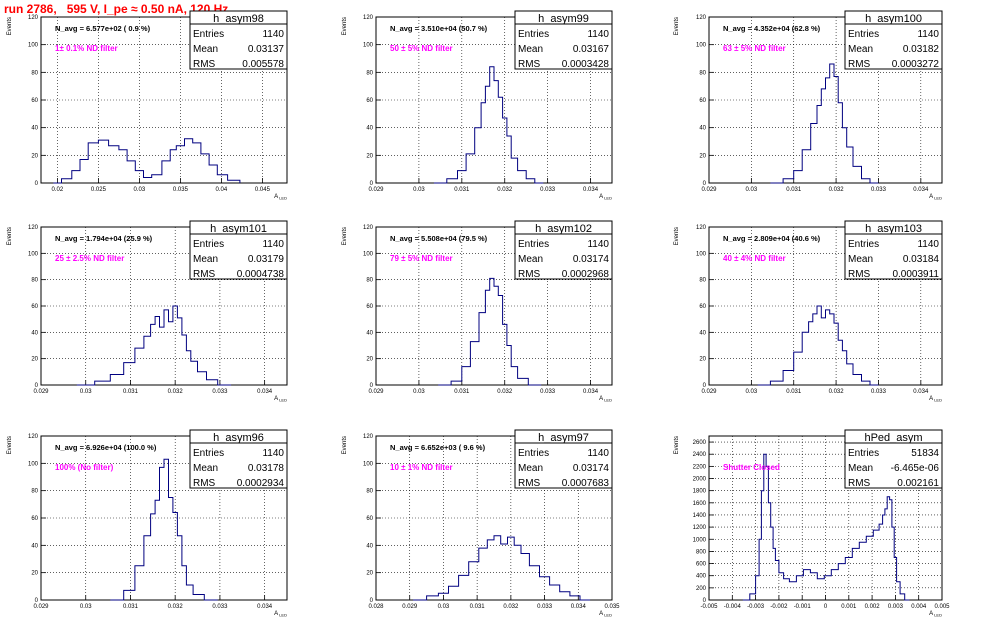 This screenshot has height=622, width=996. Describe the element at coordinates (700, 467) in the screenshot. I see `hist-hPed_asym-y-tick-label: 2200` at that location.